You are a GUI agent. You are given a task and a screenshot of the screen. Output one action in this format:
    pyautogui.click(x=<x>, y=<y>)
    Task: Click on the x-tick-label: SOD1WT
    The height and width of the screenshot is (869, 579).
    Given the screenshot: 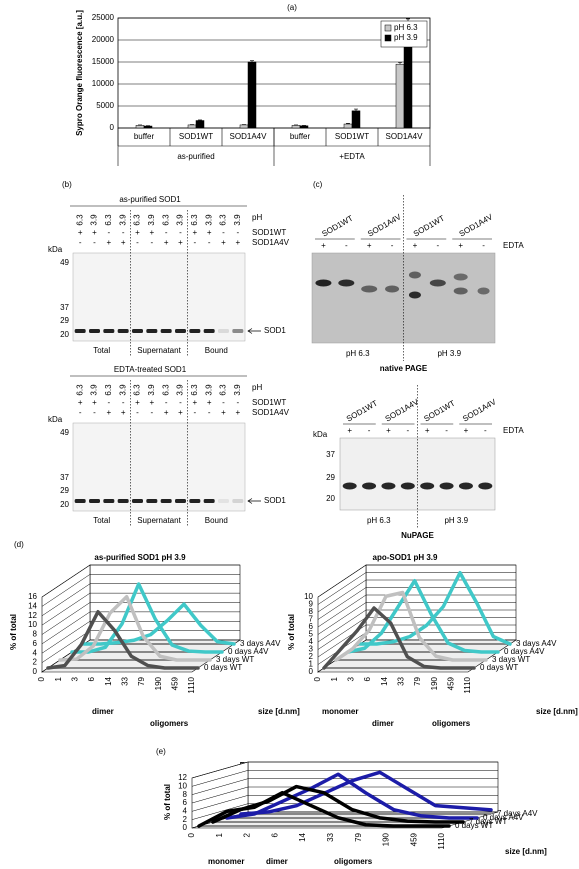 What is the action you would take?
    pyautogui.click(x=196, y=136)
    